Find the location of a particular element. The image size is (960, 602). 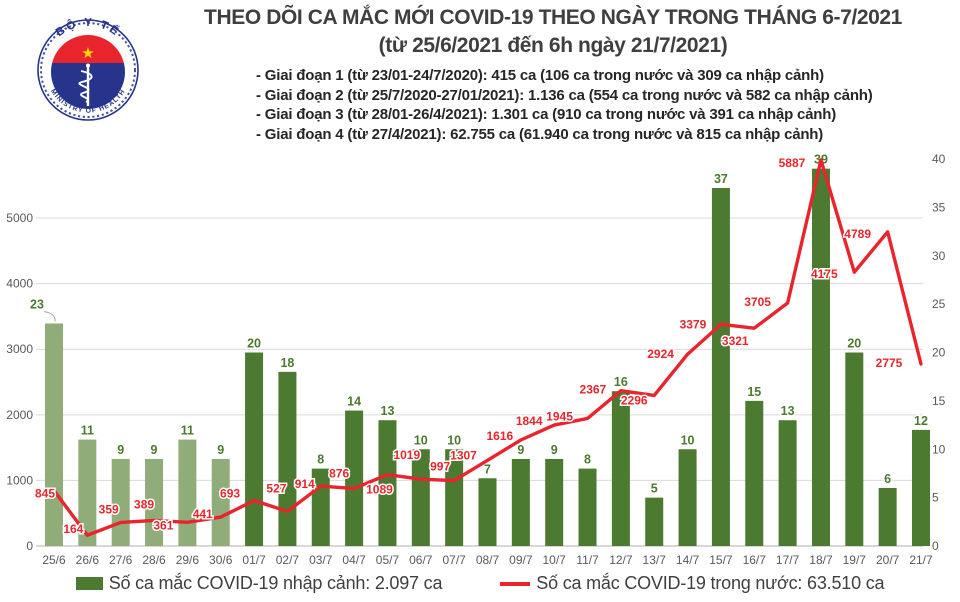

bar-value-label: 18 is located at coordinates (287, 363).